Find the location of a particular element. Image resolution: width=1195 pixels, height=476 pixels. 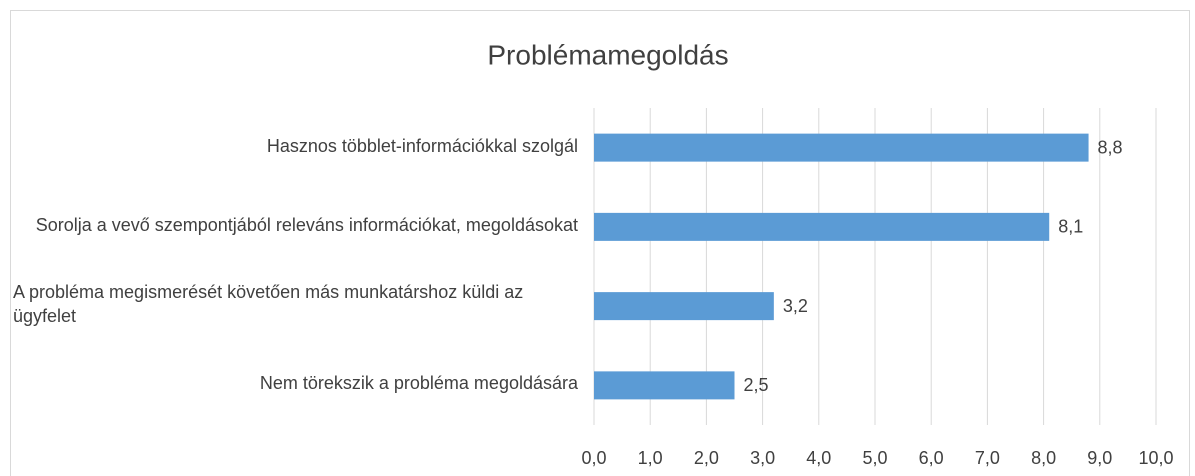

y-tick-label-box: Hasznos többlet-információkkal szolgál is located at coordinates (295, 146).